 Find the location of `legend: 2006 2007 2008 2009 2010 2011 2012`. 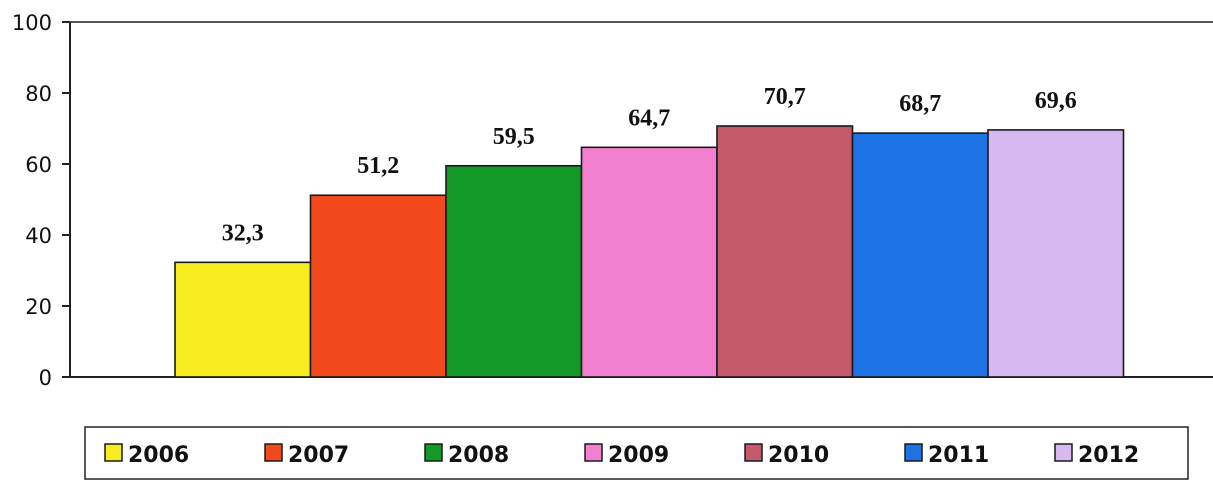

legend: 2006 2007 2008 2009 2010 2011 2012 is located at coordinates (636, 453).